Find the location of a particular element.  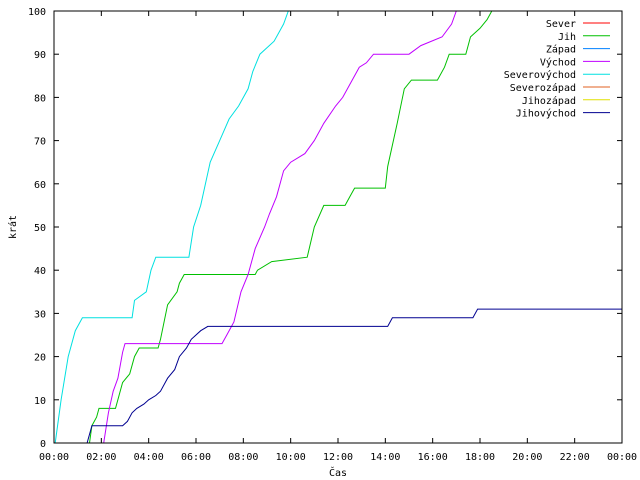

legend-label: Severozápad is located at coordinates (543, 88).